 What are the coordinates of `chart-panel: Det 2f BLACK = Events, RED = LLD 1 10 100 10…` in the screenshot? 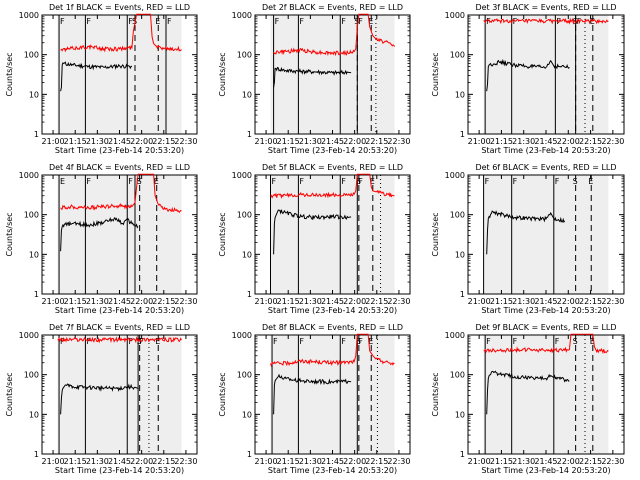 It's located at (314, 79).